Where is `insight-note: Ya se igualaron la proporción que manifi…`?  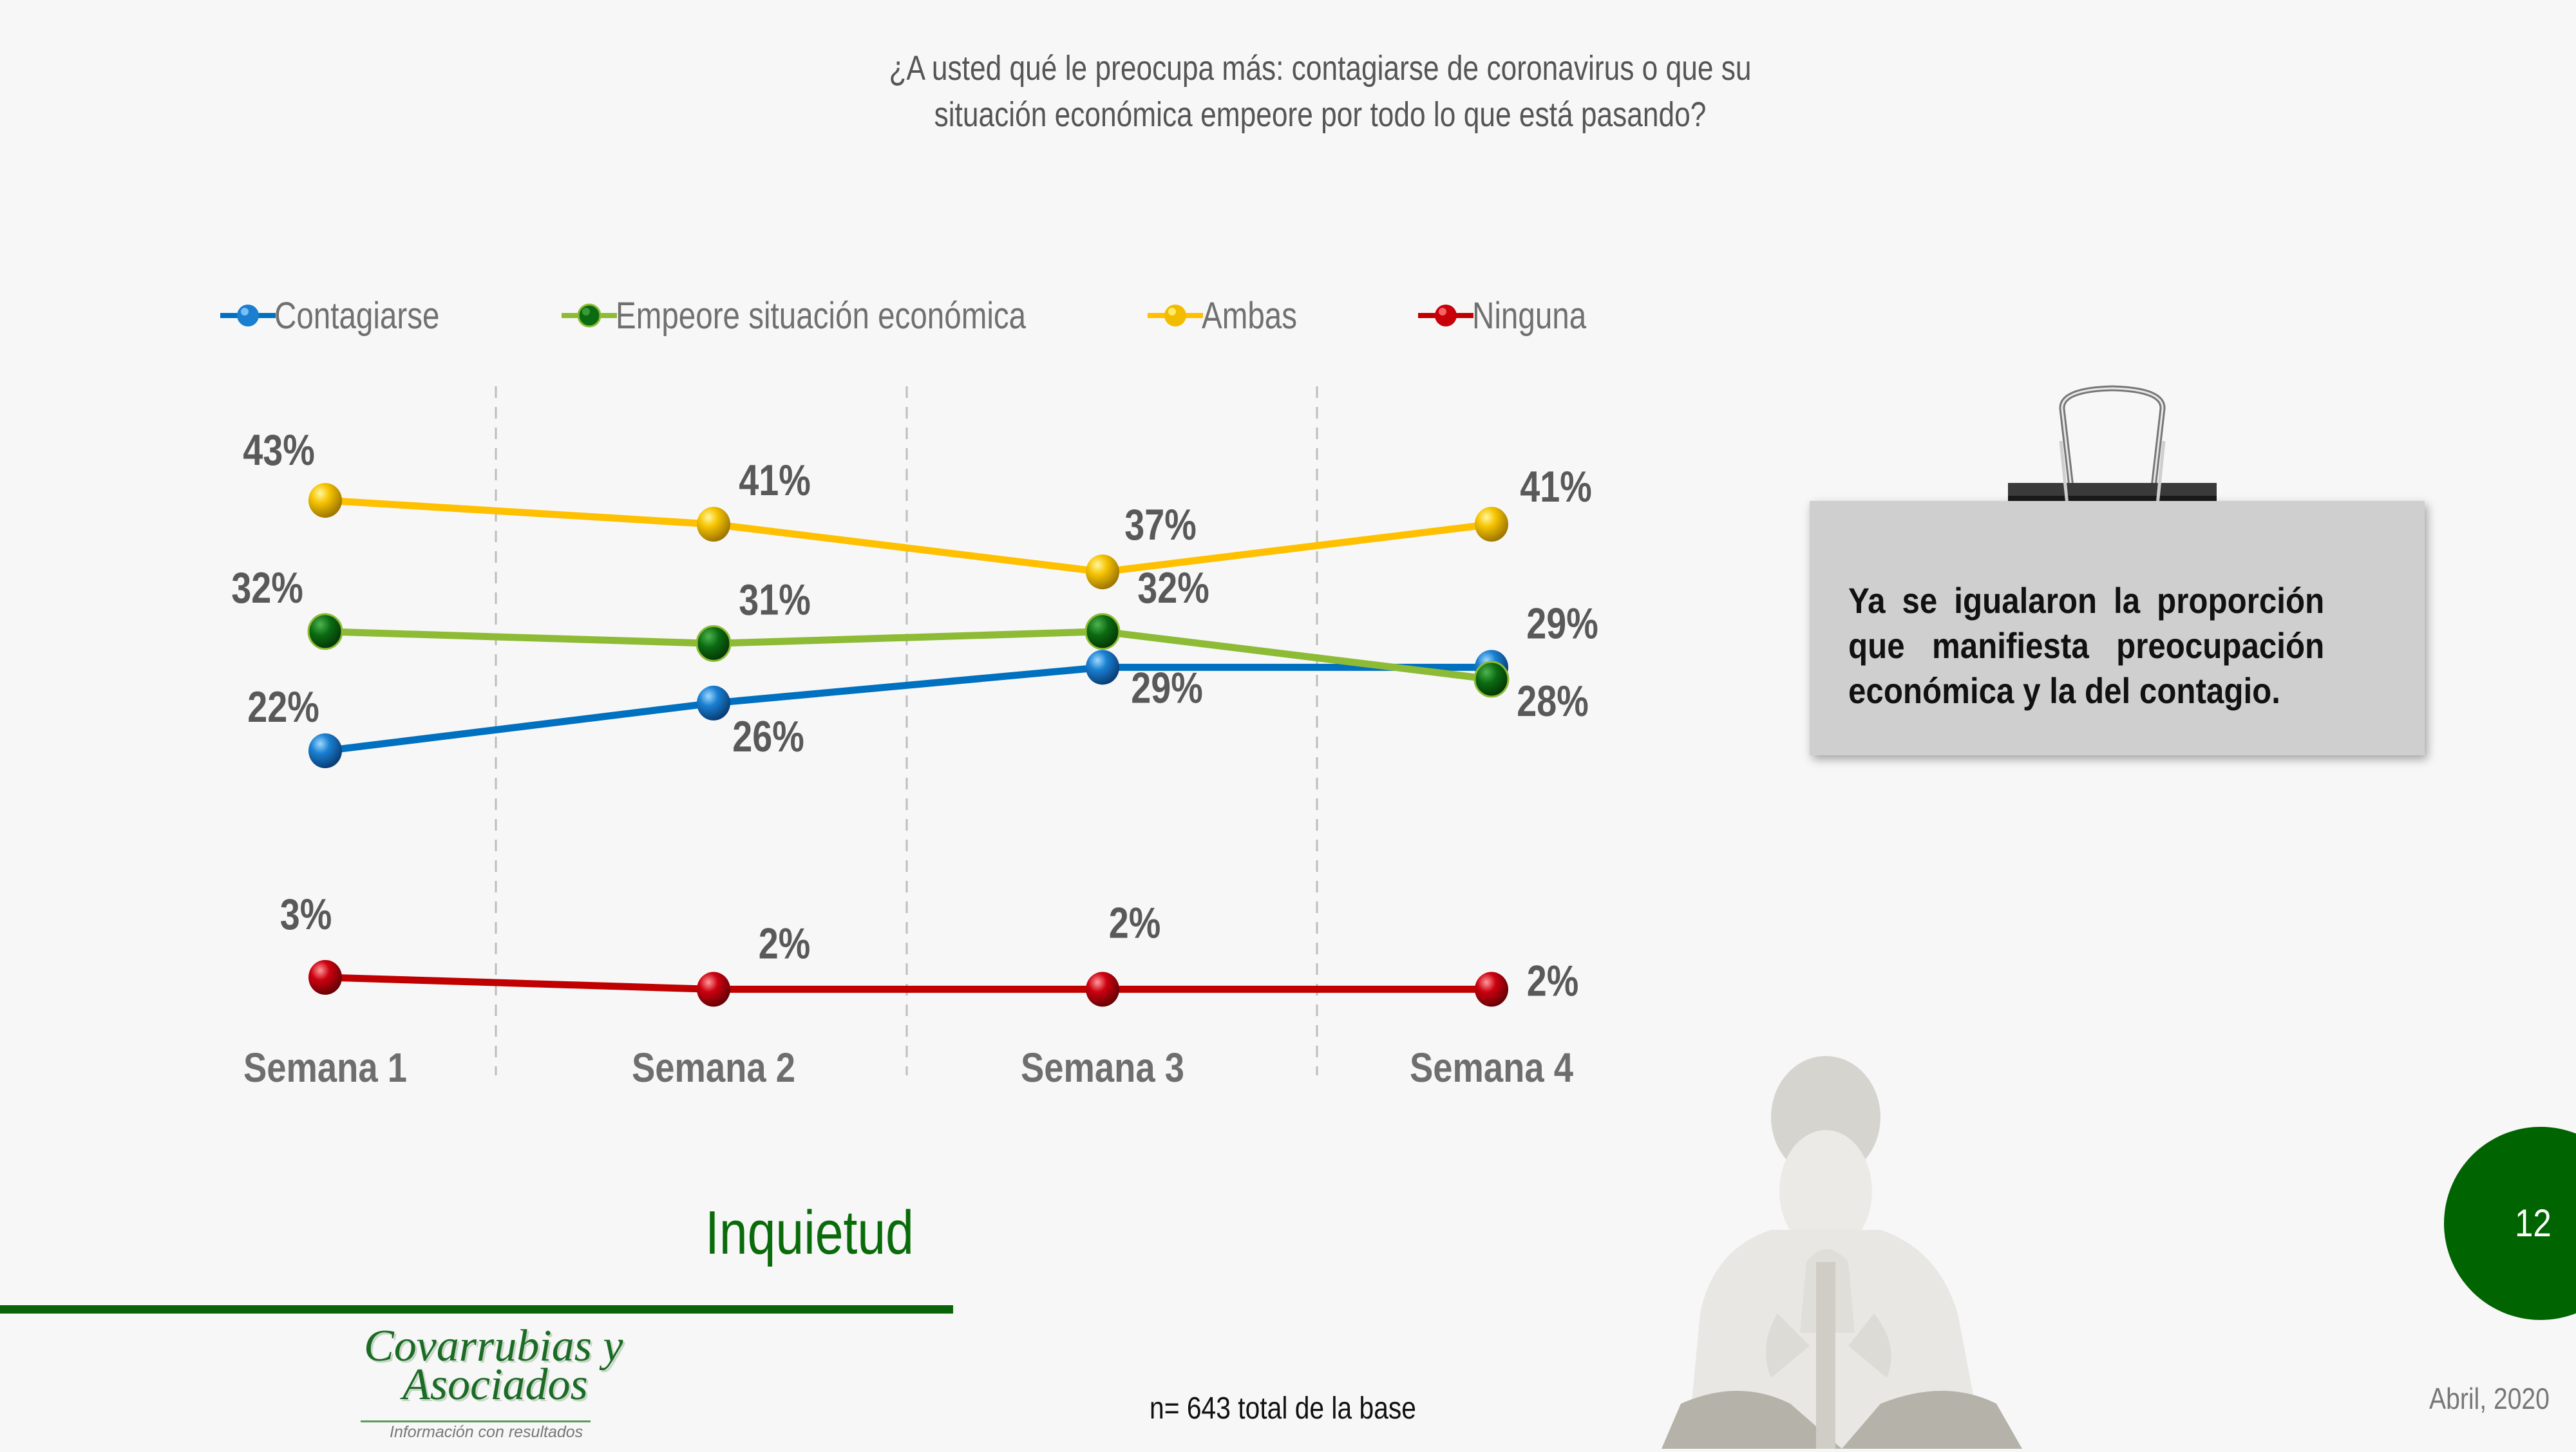
insight-note: Ya se igualaron la proporción que manifi… is located at coordinates (2117, 628).